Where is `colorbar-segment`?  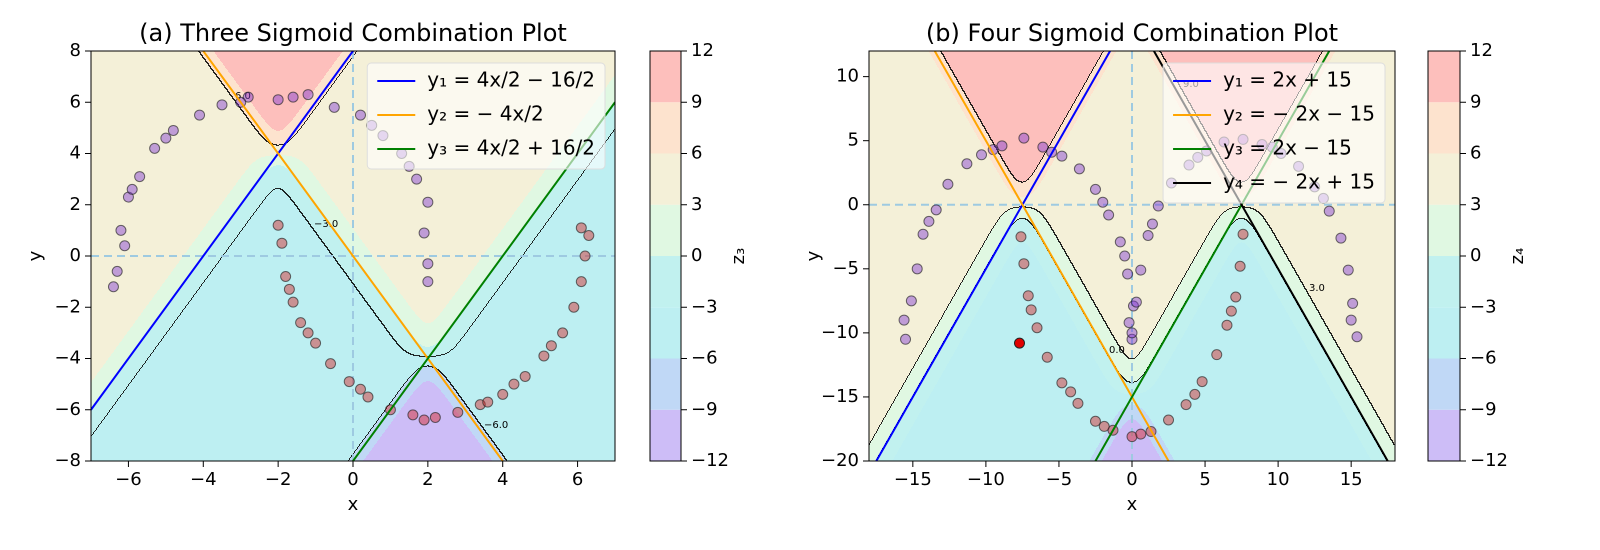
colorbar-segment is located at coordinates (665, 333).